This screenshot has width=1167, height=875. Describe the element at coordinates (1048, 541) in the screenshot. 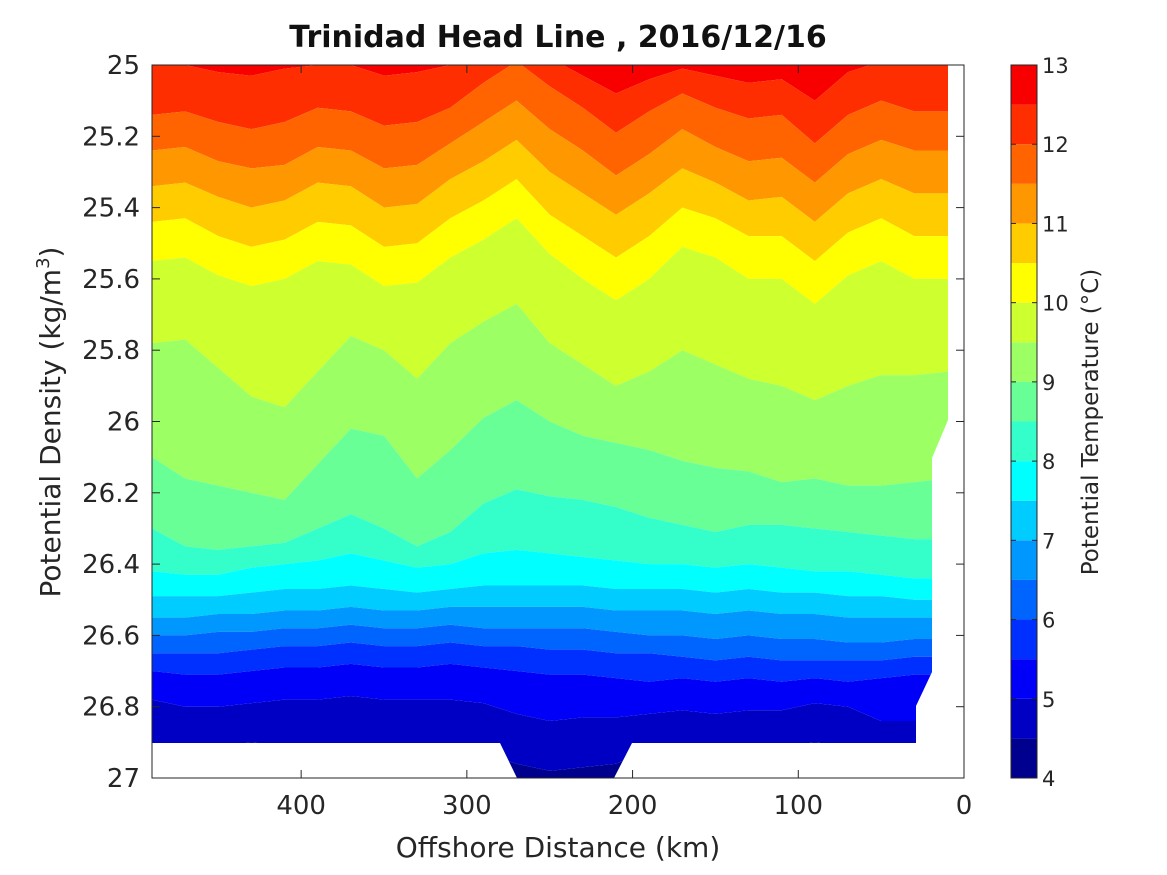

I see `colorbar-tick-label: 7` at that location.